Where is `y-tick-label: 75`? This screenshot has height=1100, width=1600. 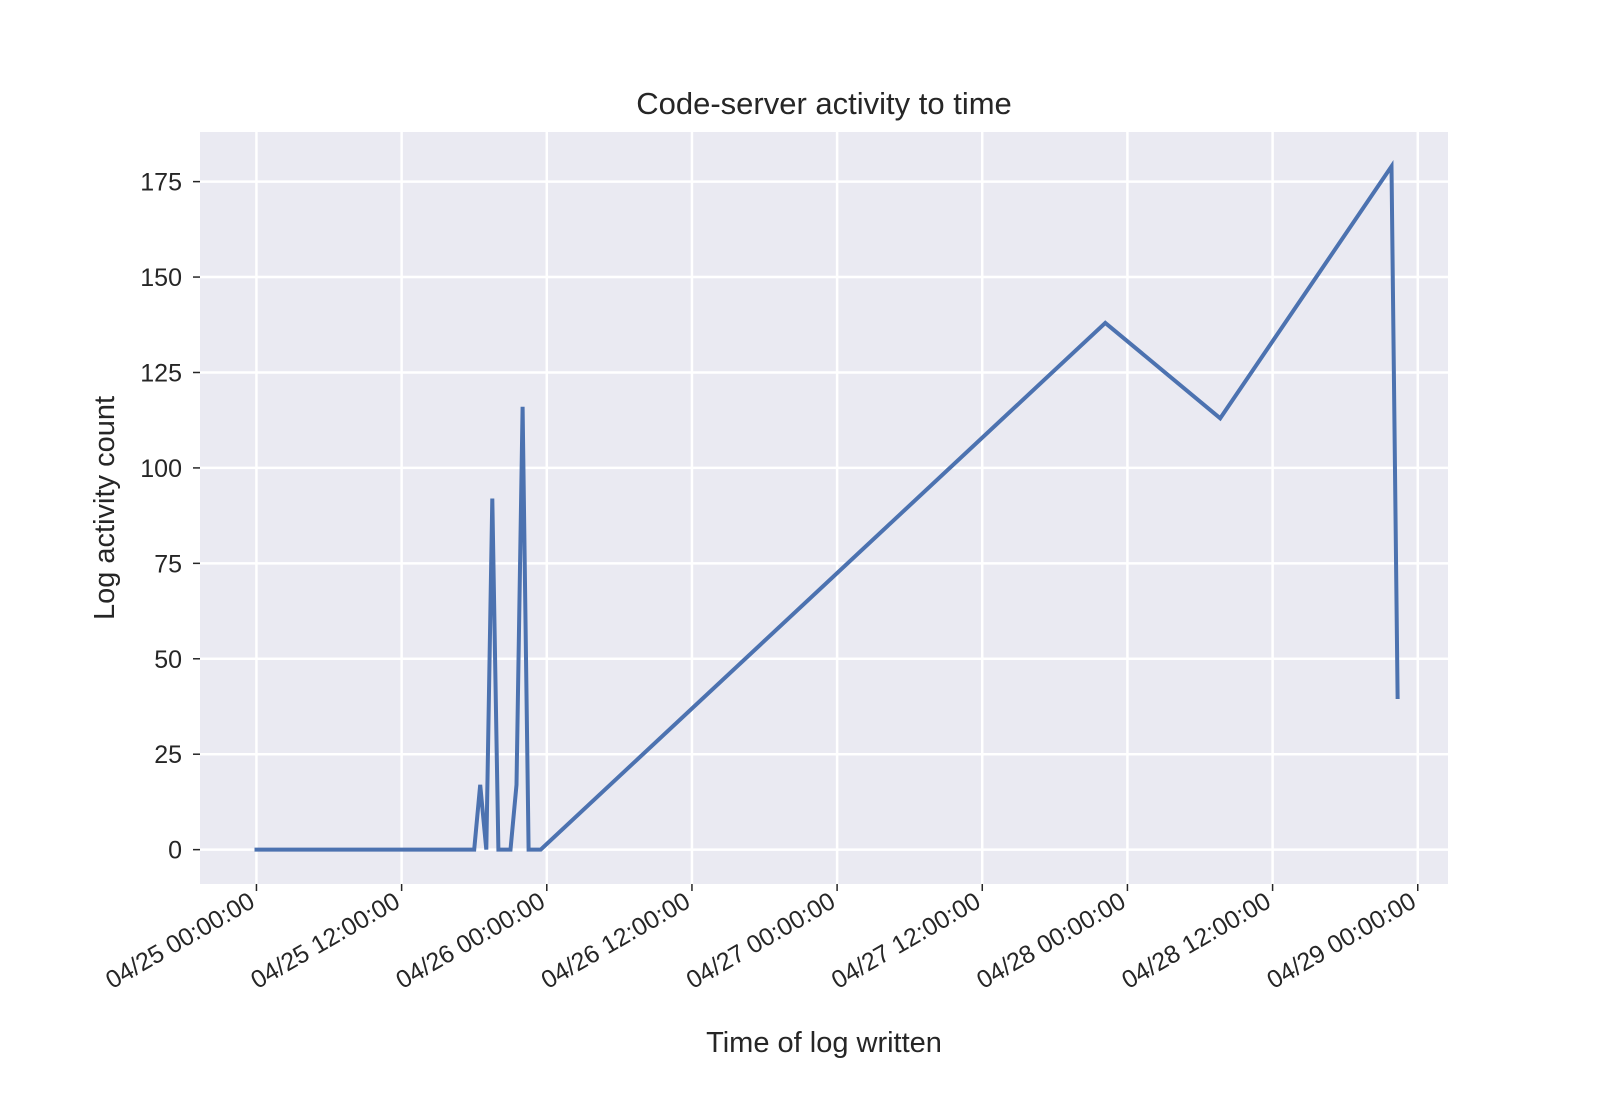
y-tick-label: 75 is located at coordinates (168, 564).